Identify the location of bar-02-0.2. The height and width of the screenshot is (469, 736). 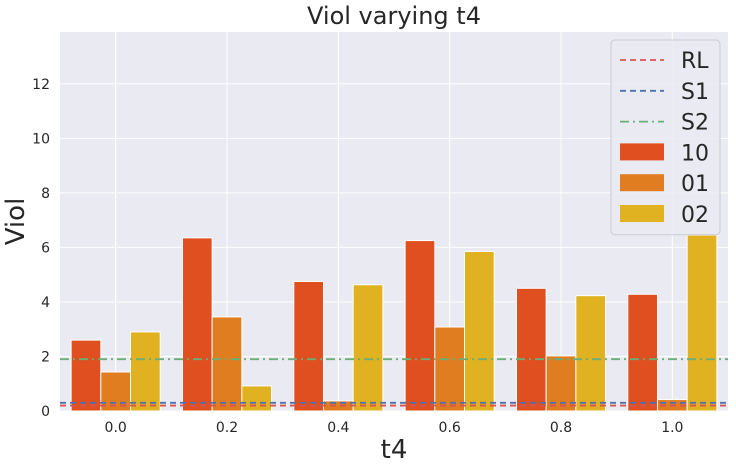
(257, 398).